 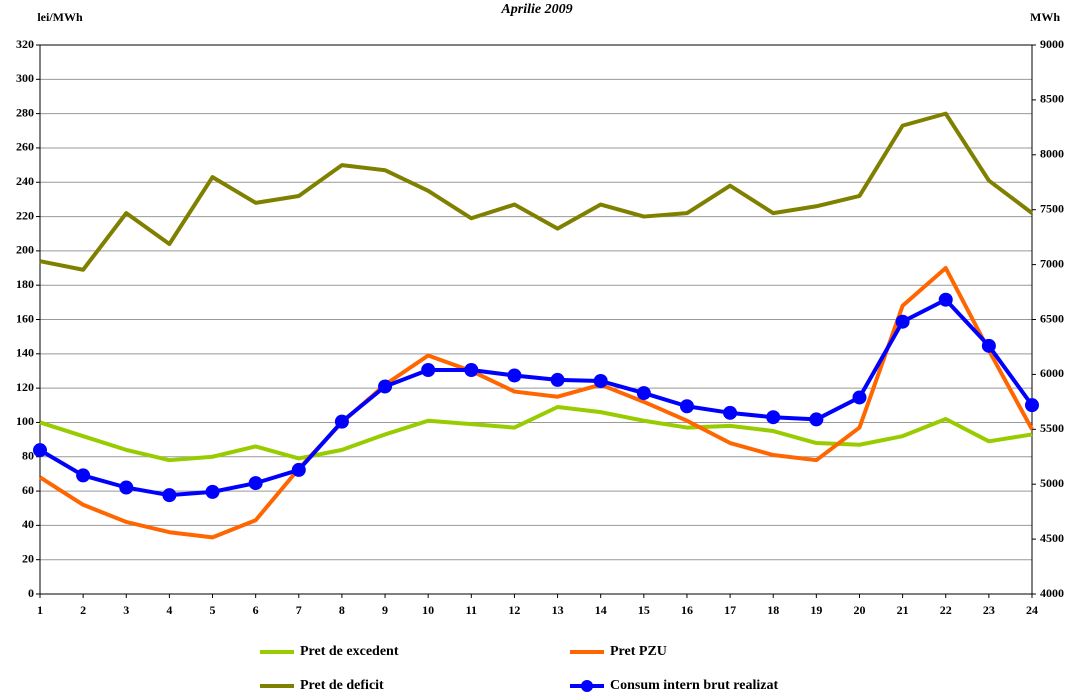 What do you see at coordinates (687, 610) in the screenshot?
I see `x-tick-label: 16` at bounding box center [687, 610].